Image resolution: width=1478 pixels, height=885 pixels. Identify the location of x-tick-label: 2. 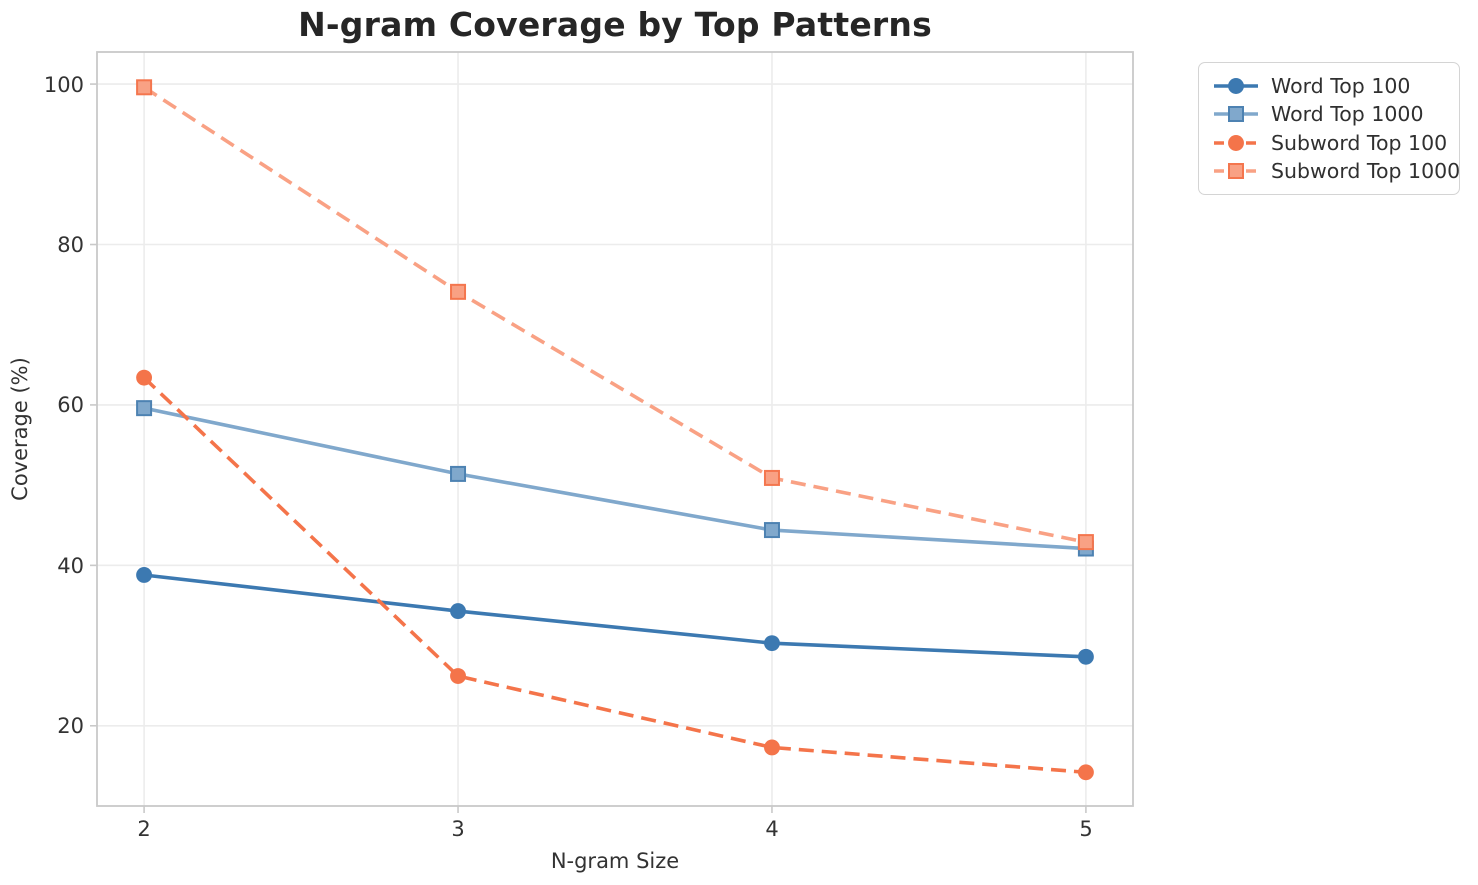
(144, 829).